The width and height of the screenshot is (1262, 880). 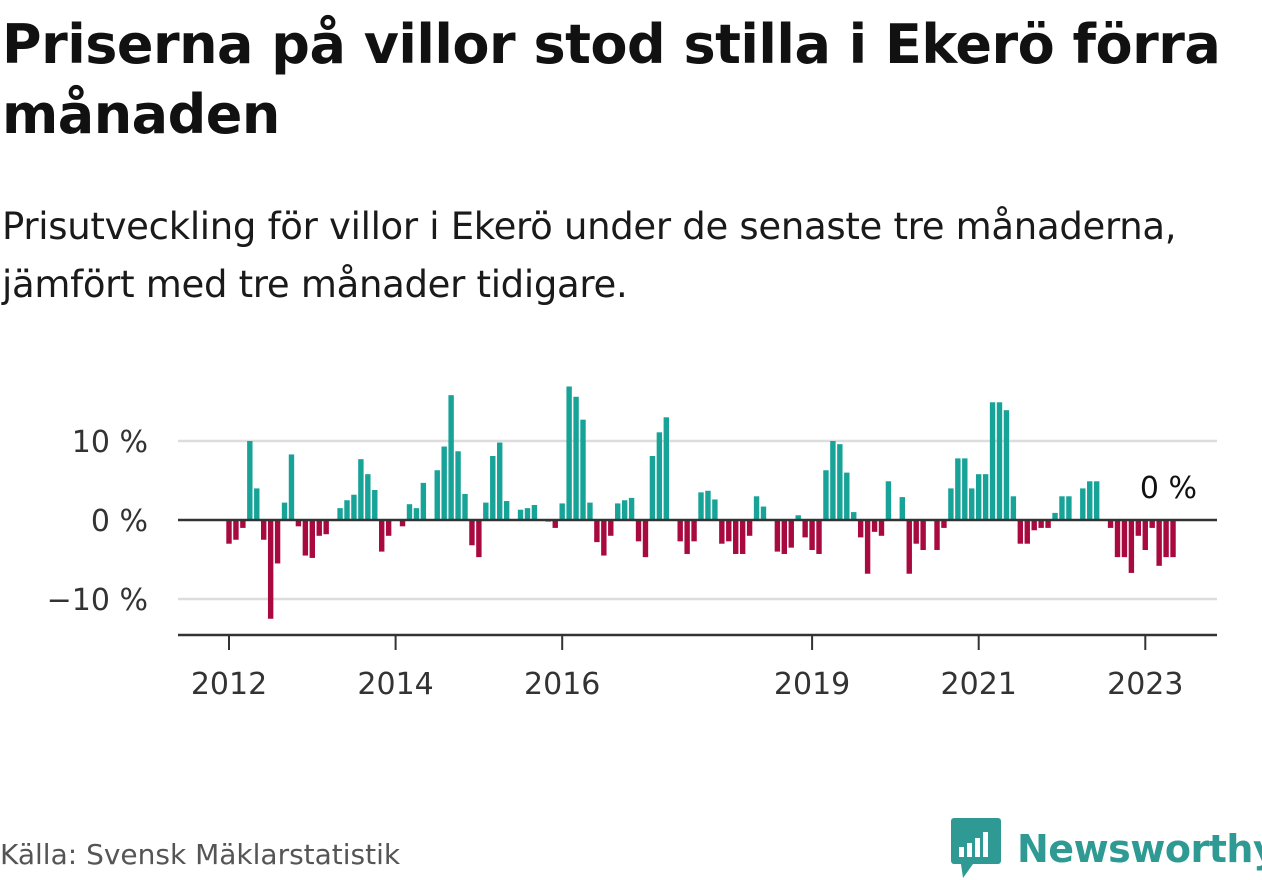 What do you see at coordinates (395, 684) in the screenshot?
I see `x-tick-label: 2014` at bounding box center [395, 684].